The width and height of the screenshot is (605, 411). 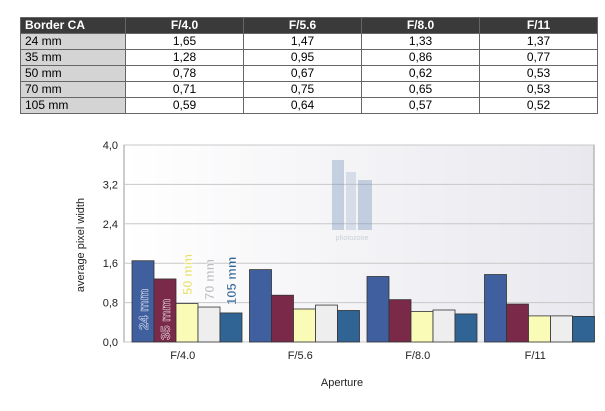 What do you see at coordinates (143, 309) in the screenshot?
I see `series-label: 24 mm` at bounding box center [143, 309].